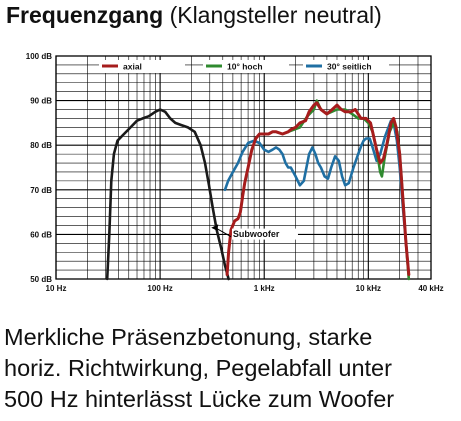 This screenshot has width=461, height=421. Describe the element at coordinates (199, 399) in the screenshot. I see `caption-line-3: 500 Hz hinterlässt Lücke zum Woofer` at that location.